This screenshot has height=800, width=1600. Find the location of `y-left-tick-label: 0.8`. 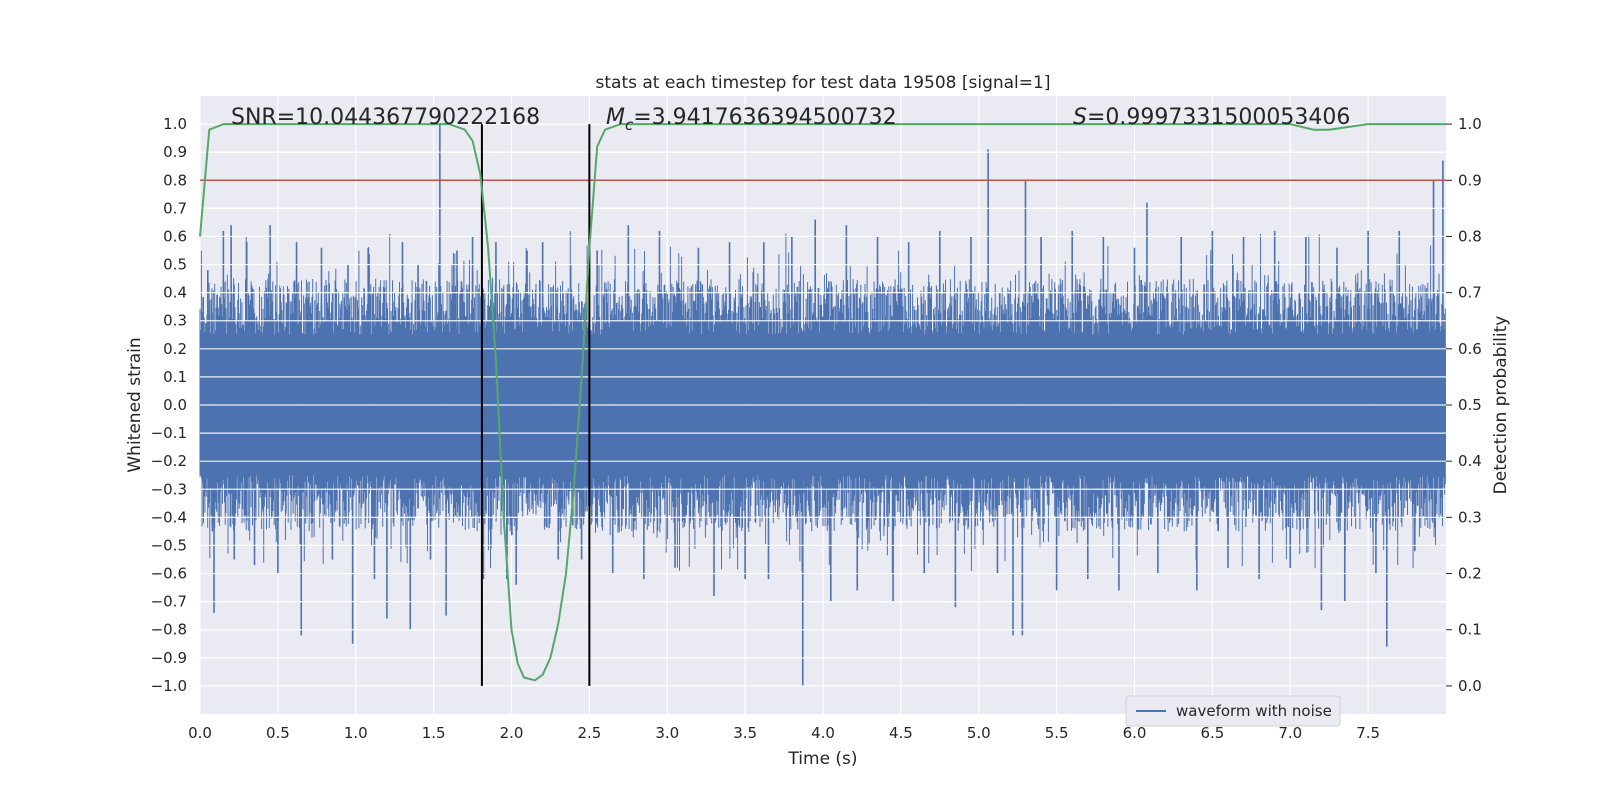

y-left-tick-label: 0.8 is located at coordinates (175, 180).